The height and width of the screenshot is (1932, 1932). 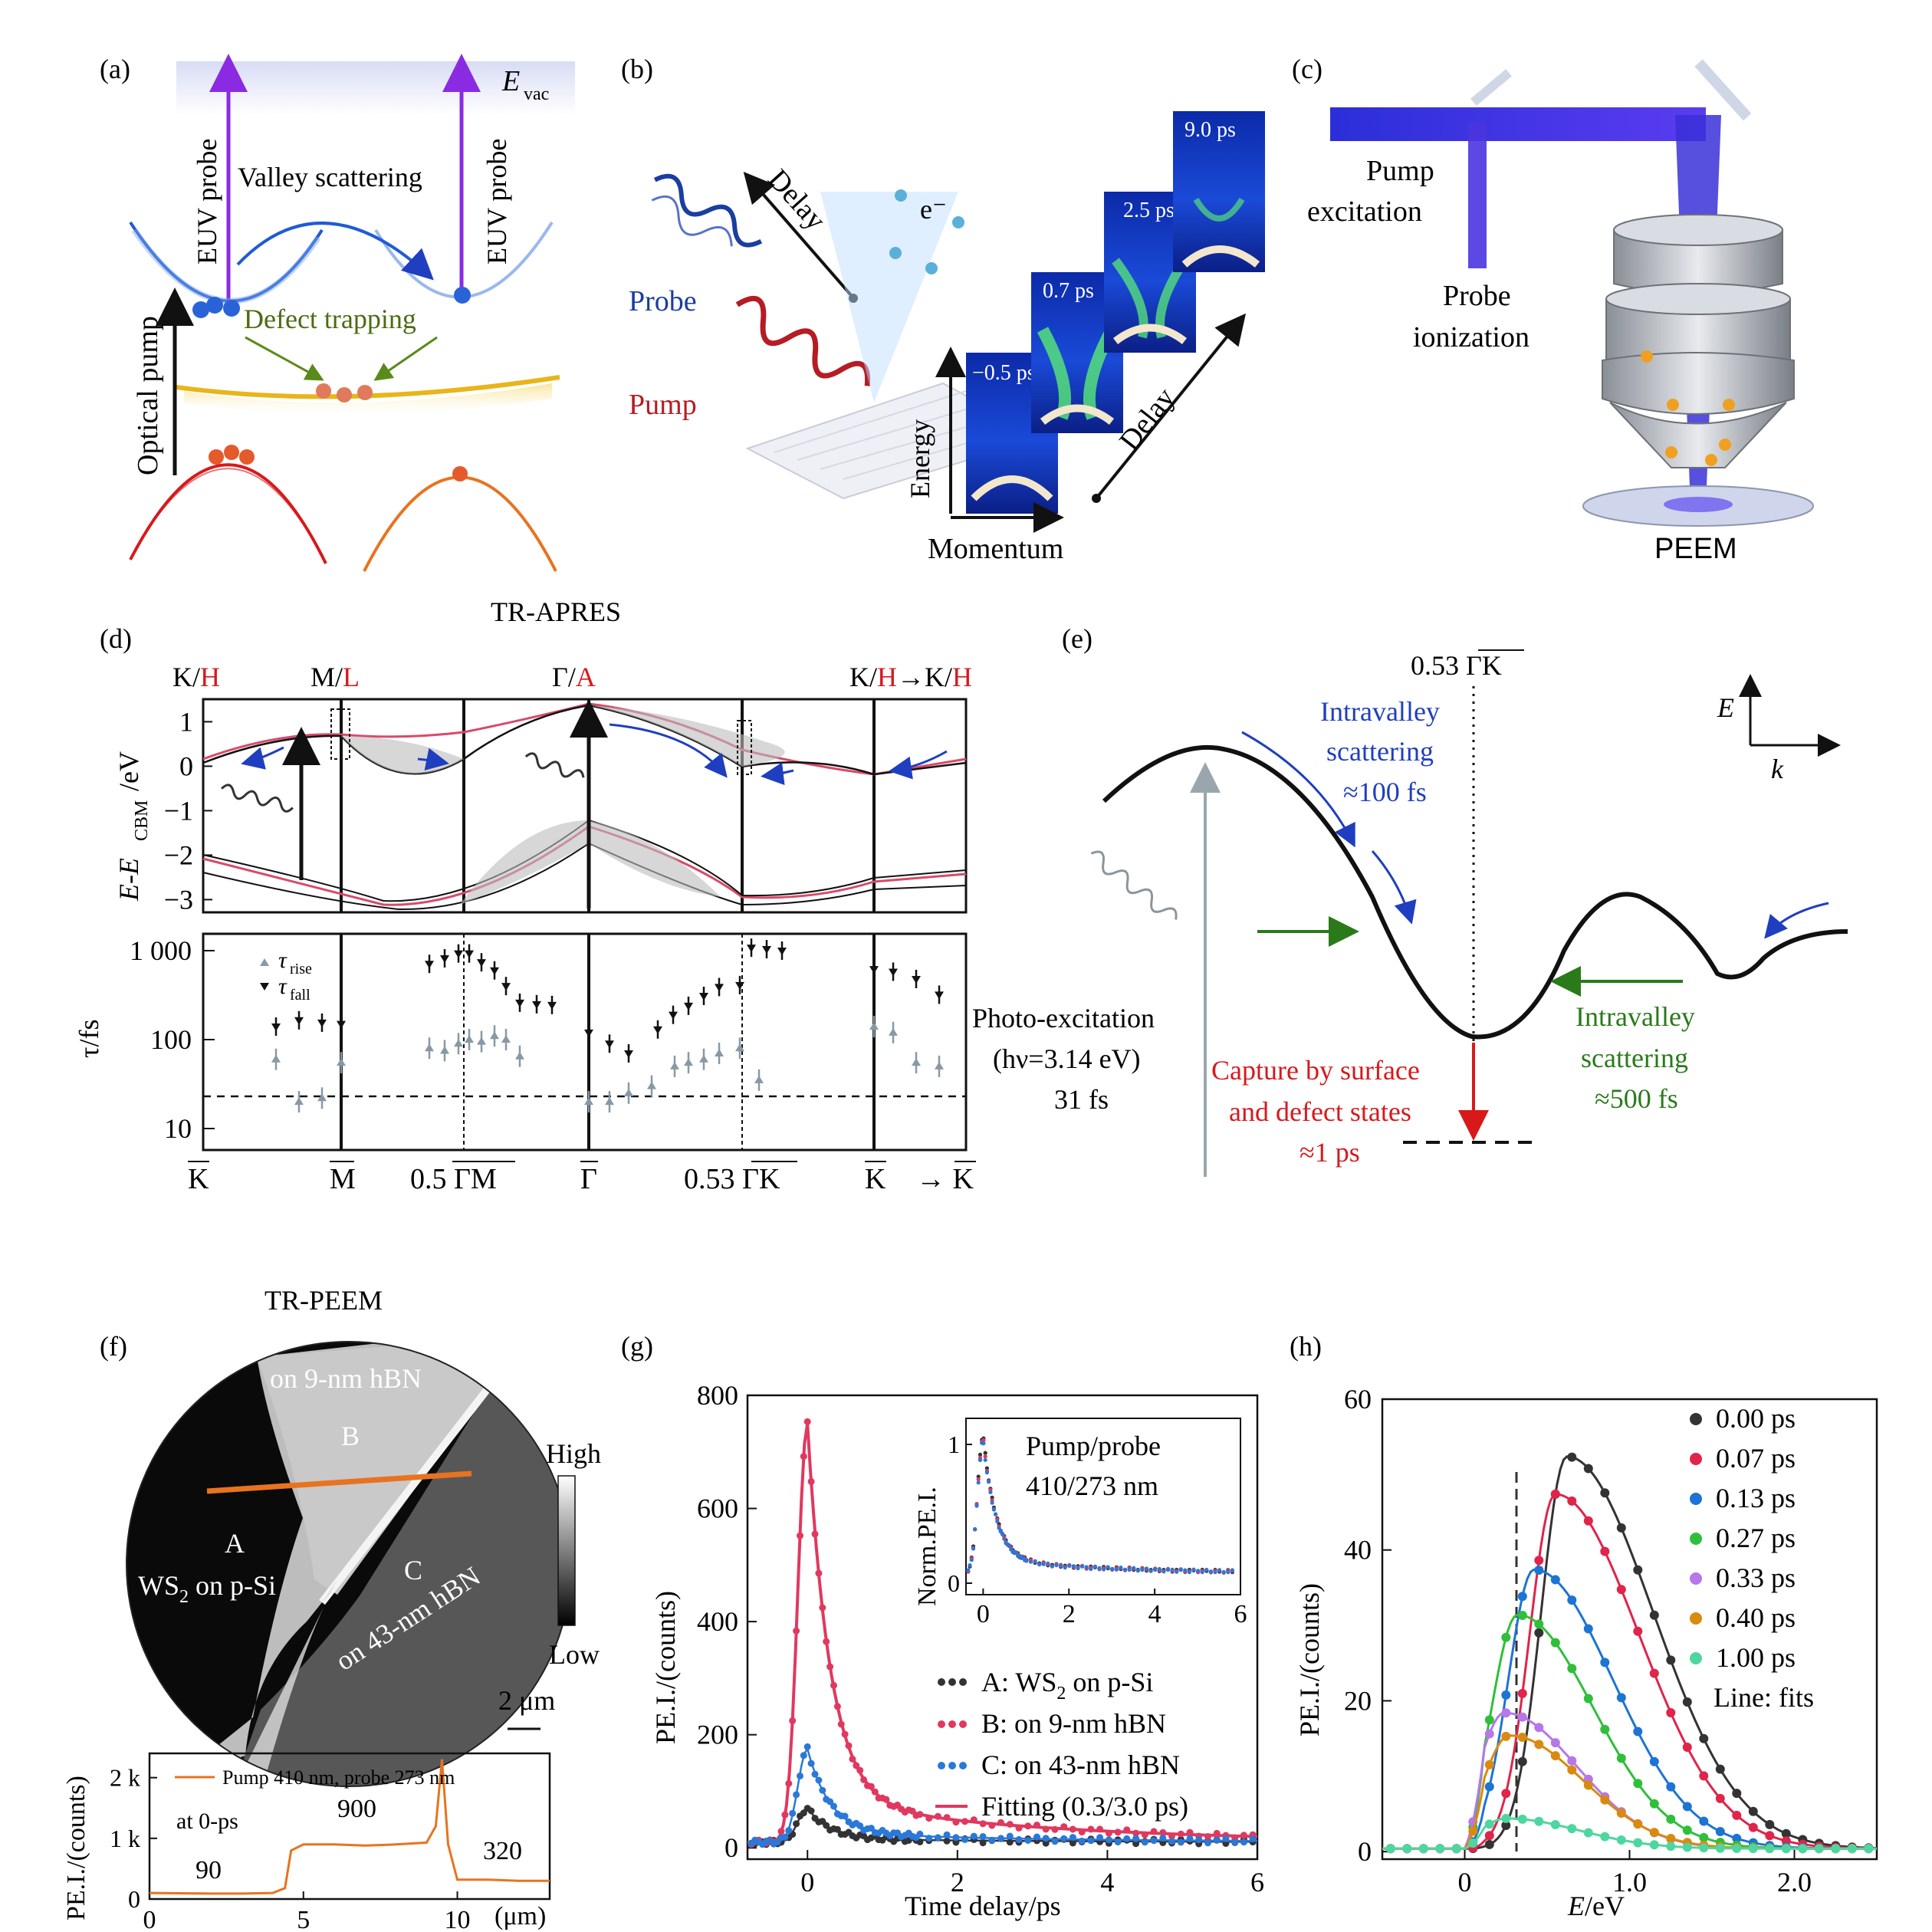 I want to click on d-top-tick-label: 0, so click(x=186, y=766).